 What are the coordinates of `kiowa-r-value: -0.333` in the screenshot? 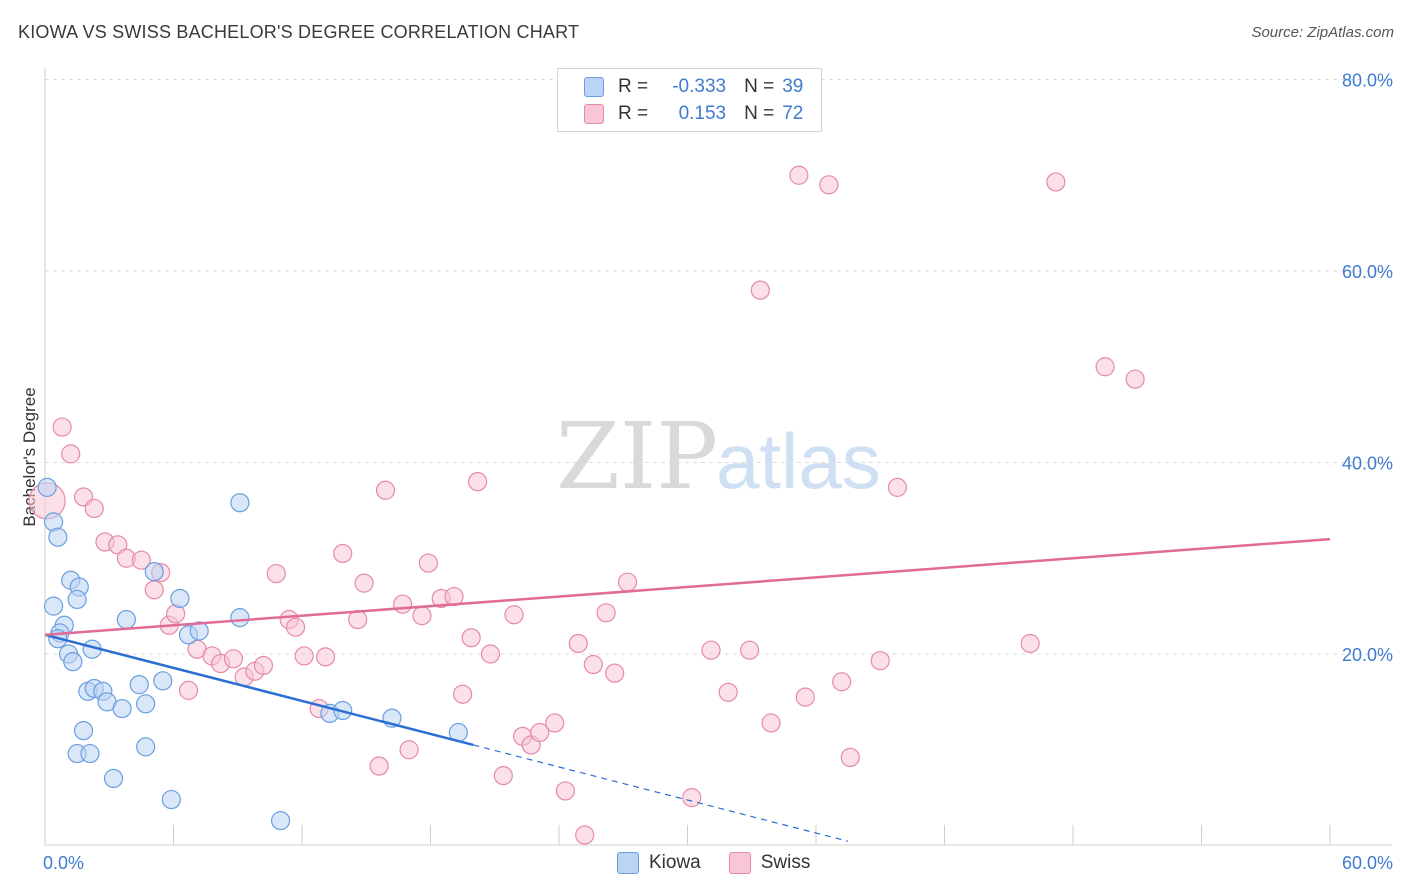 It's located at (699, 86).